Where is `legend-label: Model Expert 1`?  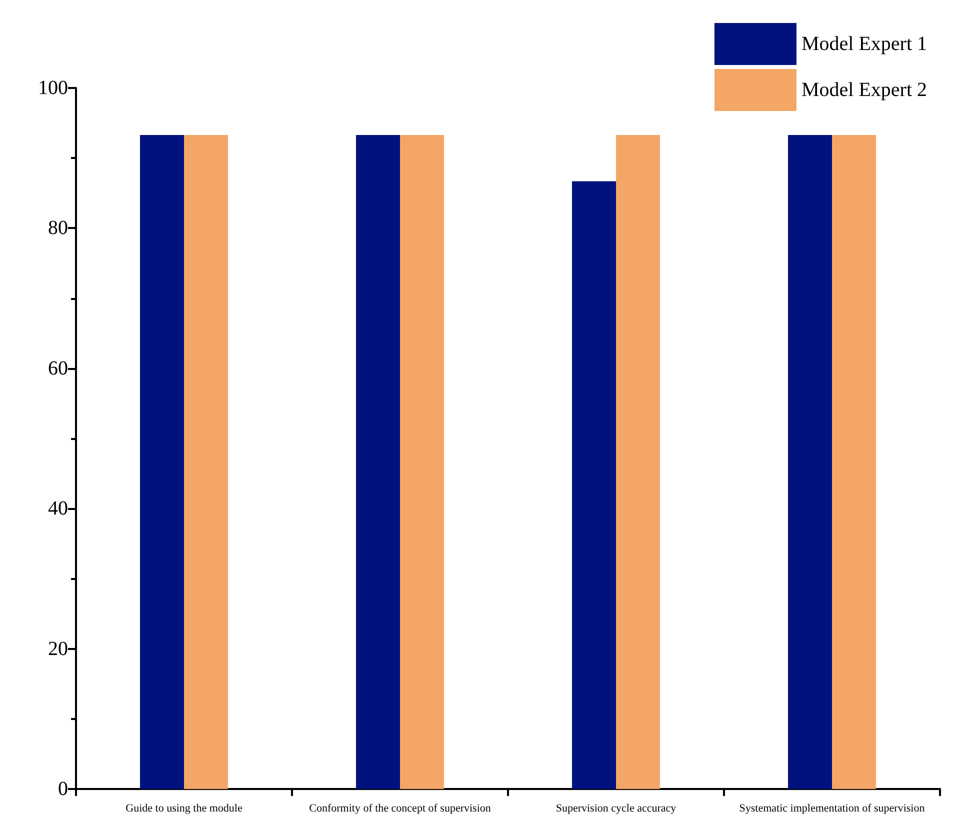 legend-label: Model Expert 1 is located at coordinates (864, 44).